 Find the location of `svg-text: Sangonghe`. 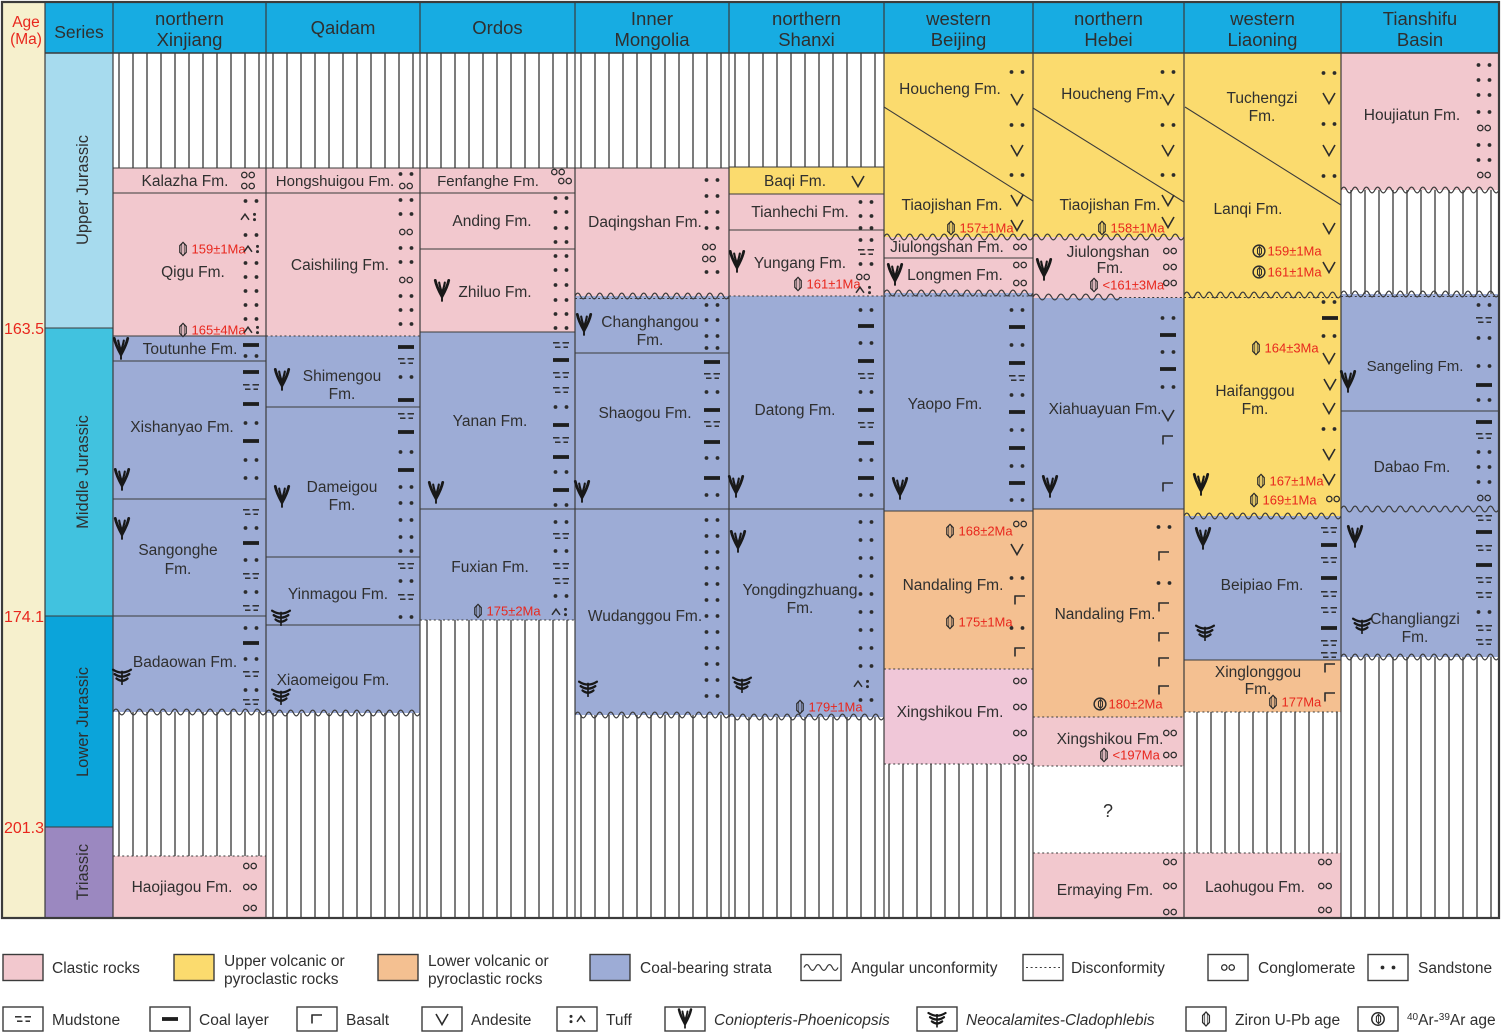

svg-text: Sangonghe is located at coordinates (177, 550).